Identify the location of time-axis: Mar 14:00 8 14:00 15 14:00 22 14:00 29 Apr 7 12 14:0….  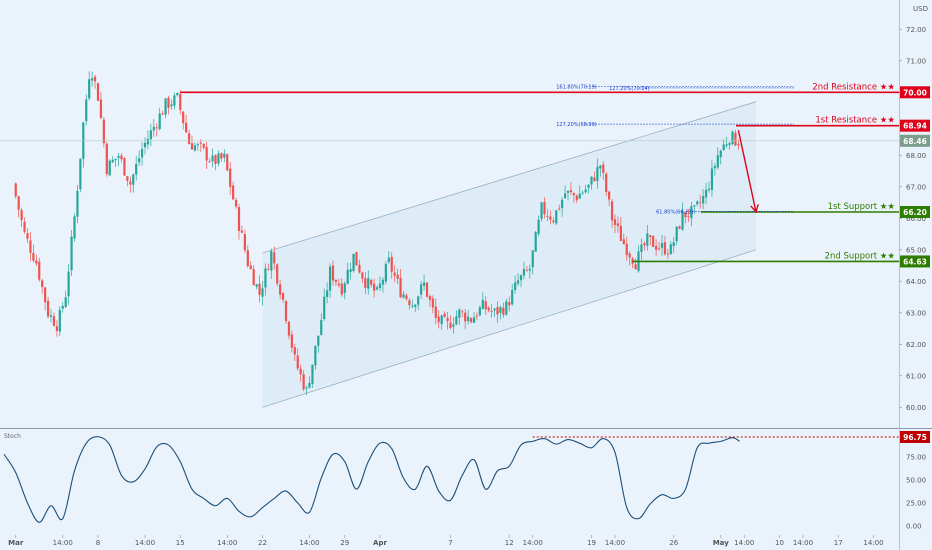
(446, 541).